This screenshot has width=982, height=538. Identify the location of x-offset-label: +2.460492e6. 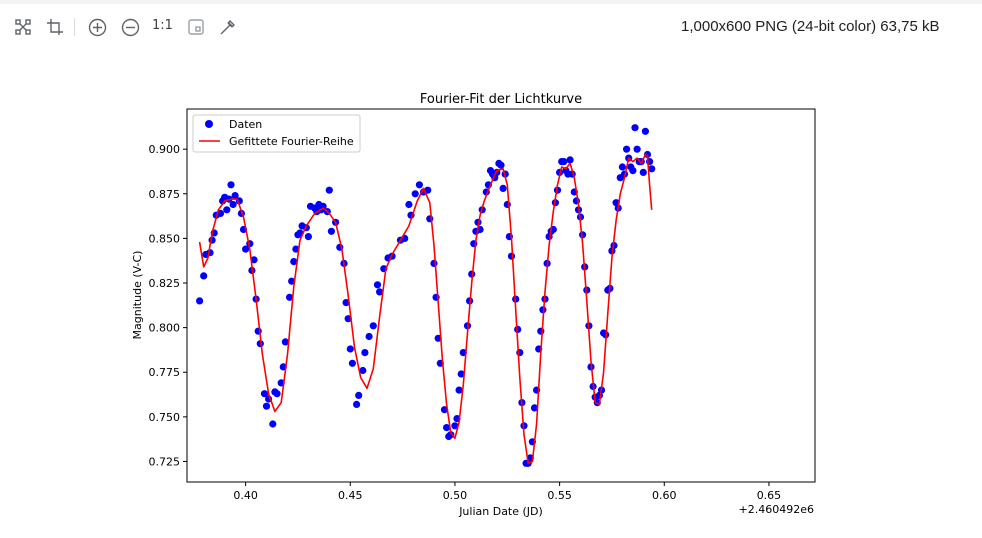
(776, 509).